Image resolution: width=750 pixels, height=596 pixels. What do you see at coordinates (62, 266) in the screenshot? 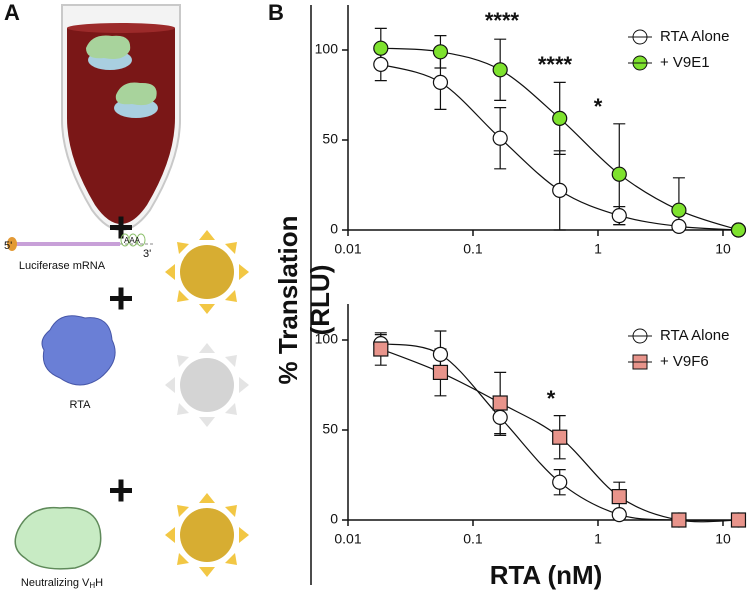
I see `mrna-label: Luciferase mRNA` at bounding box center [62, 266].